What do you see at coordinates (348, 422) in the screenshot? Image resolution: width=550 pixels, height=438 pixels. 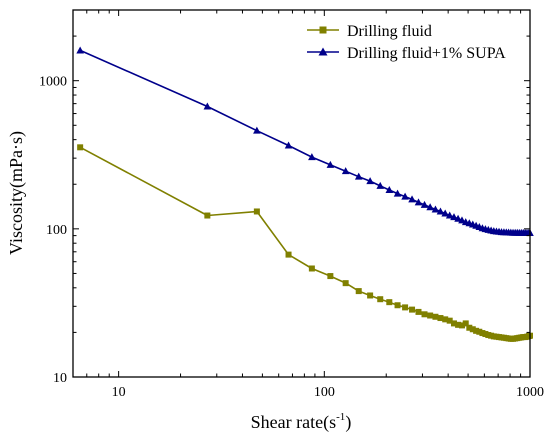 I see `x-axis-label-close: )` at bounding box center [348, 422].